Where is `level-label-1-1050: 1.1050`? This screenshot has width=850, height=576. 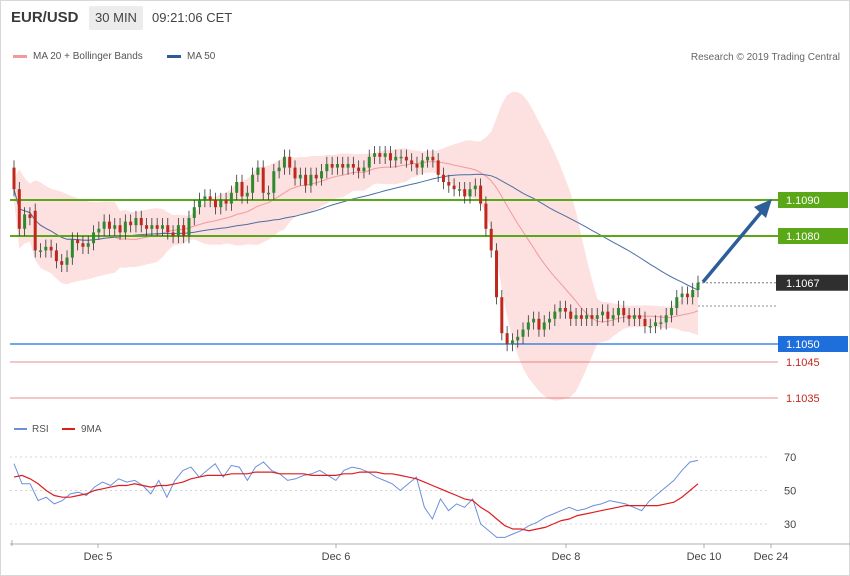 level-label-1-1050: 1.1050 is located at coordinates (803, 345).